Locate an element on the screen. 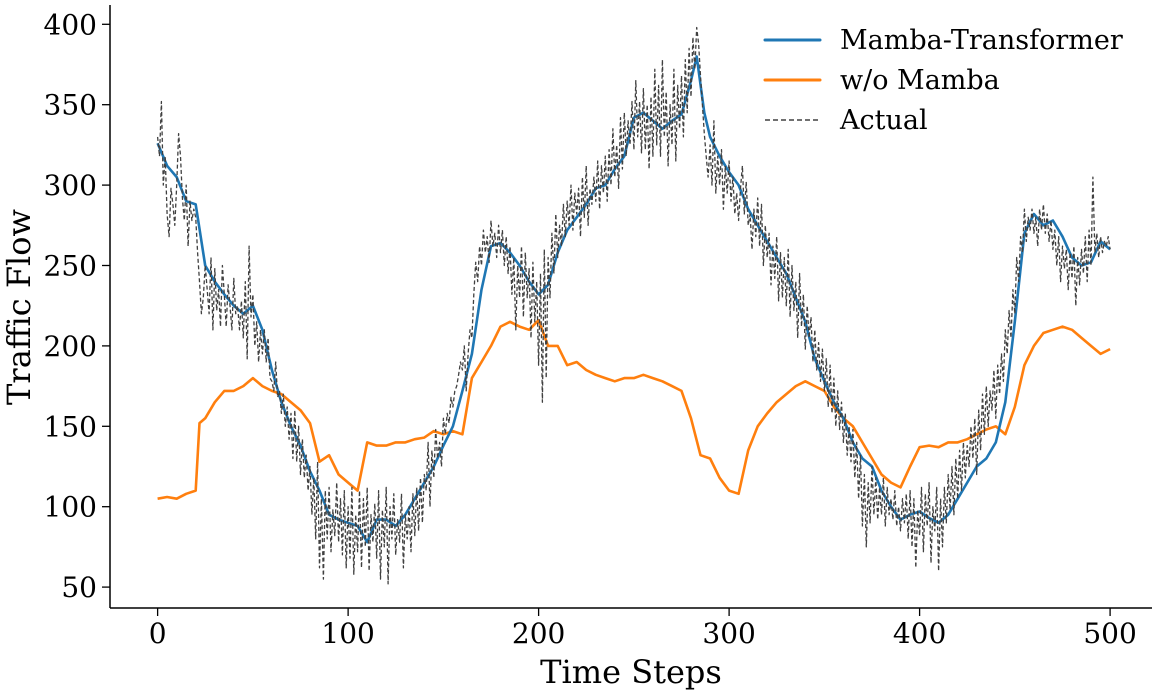 The width and height of the screenshot is (1156, 693). x-tick-label: 300 is located at coordinates (728, 633).